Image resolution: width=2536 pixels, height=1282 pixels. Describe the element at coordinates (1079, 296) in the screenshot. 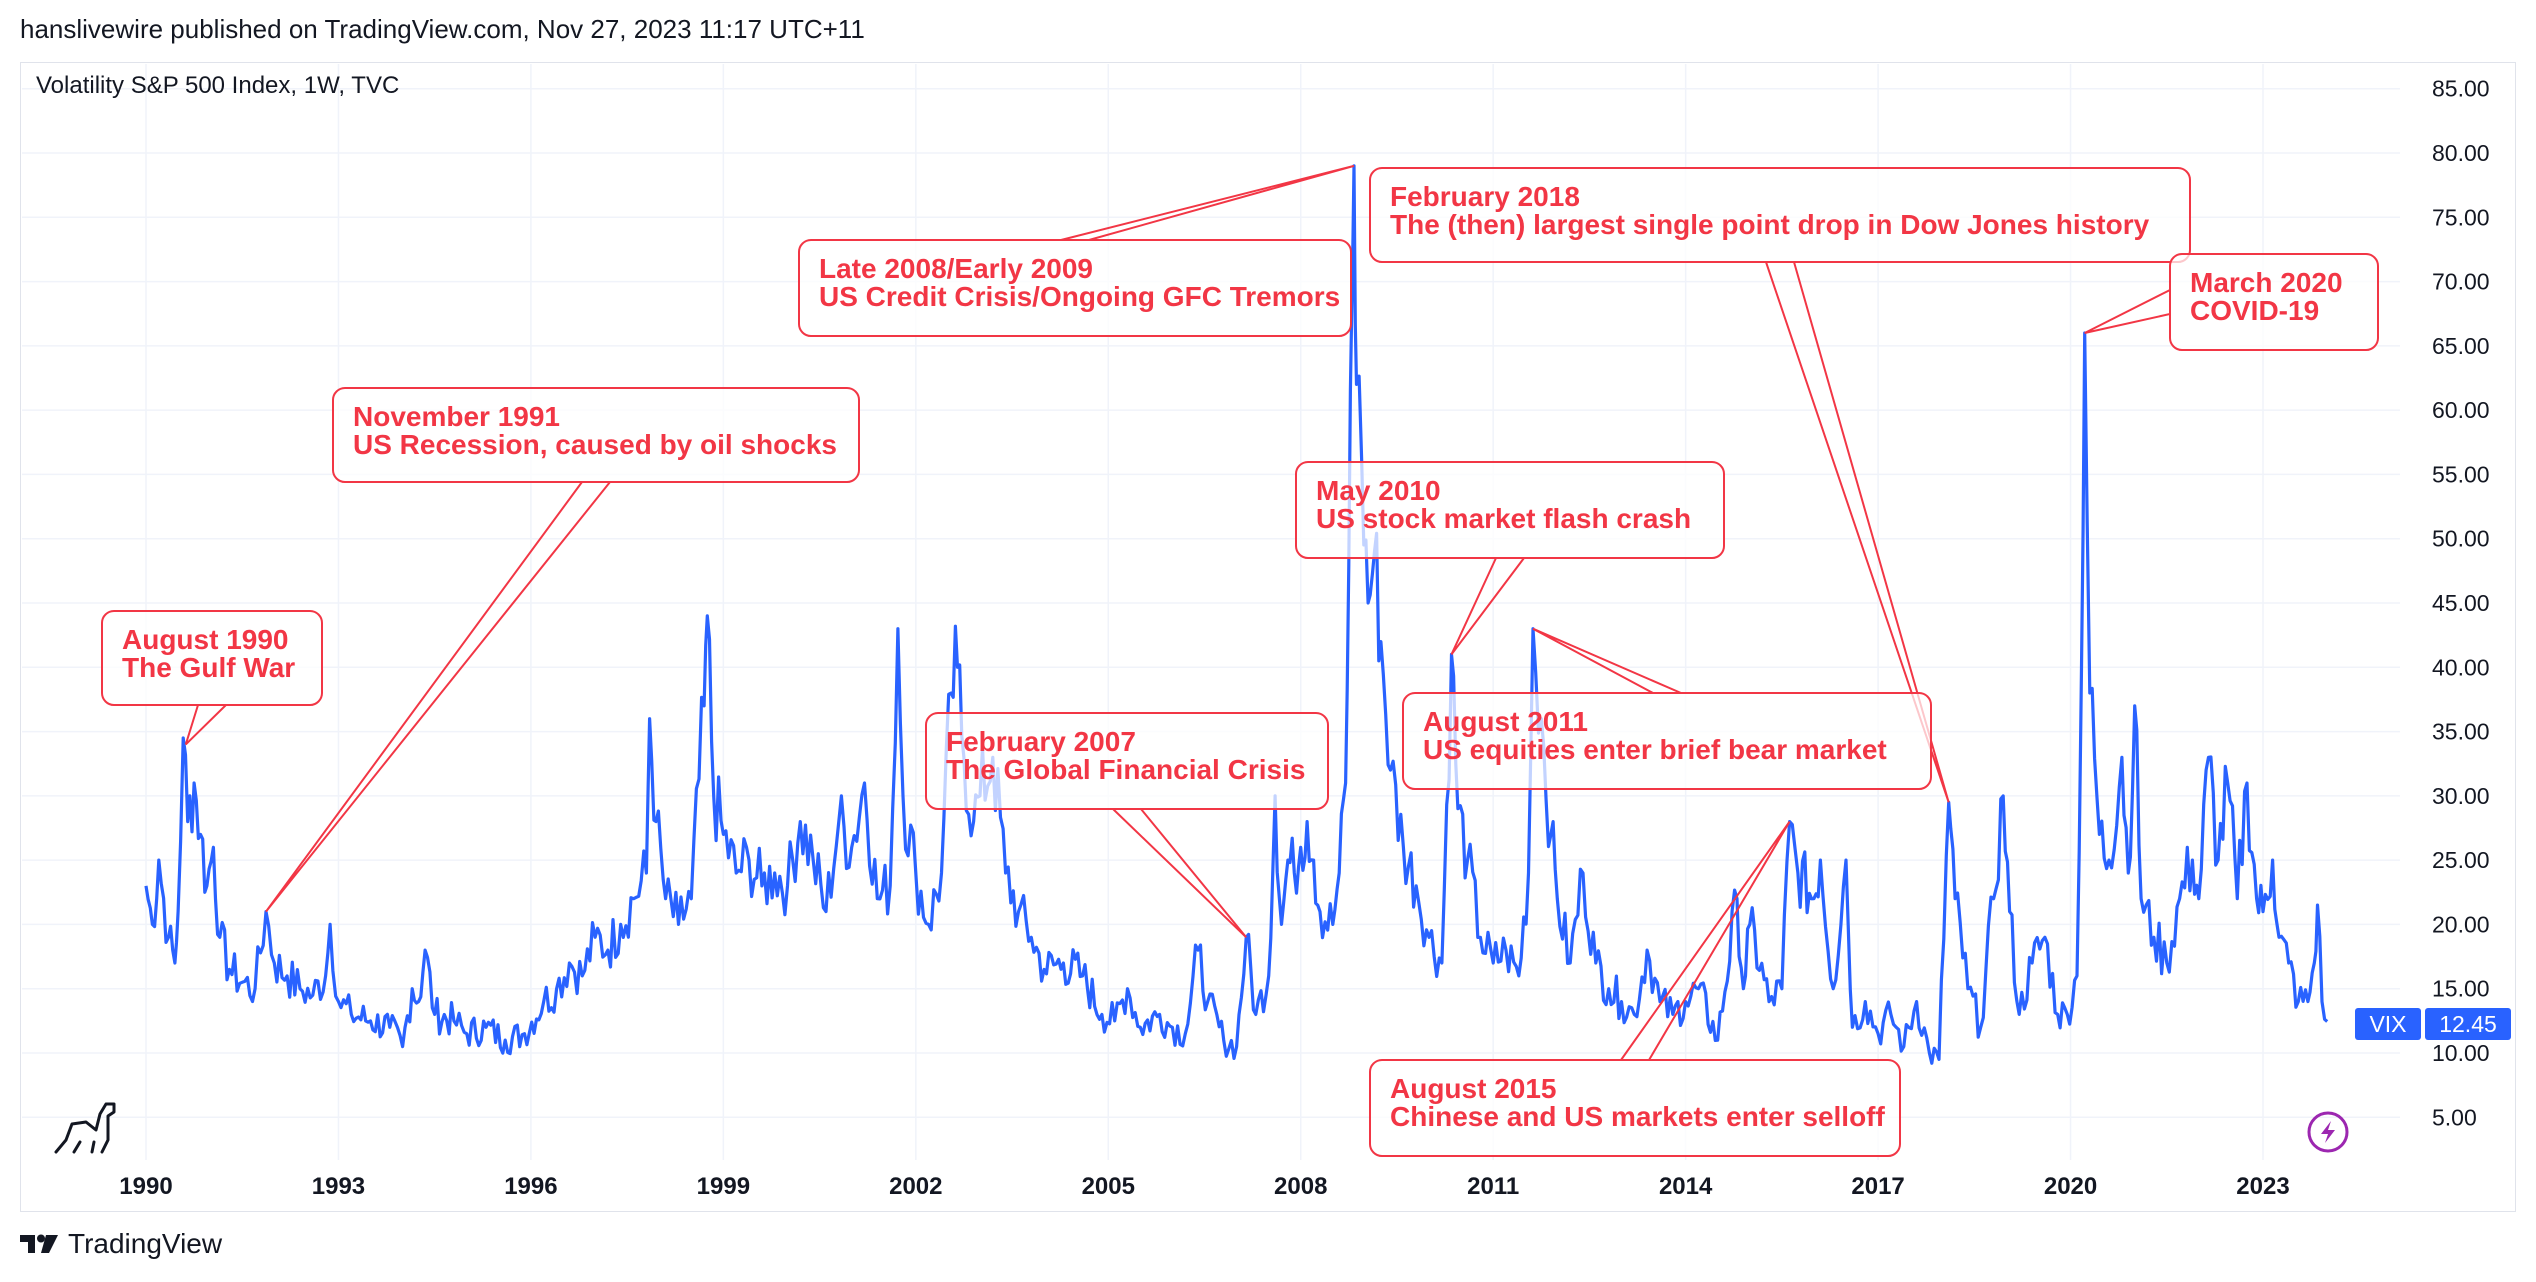

I see `annotation-event: US Credit Crisis/Ongoing GFC Tremors` at that location.